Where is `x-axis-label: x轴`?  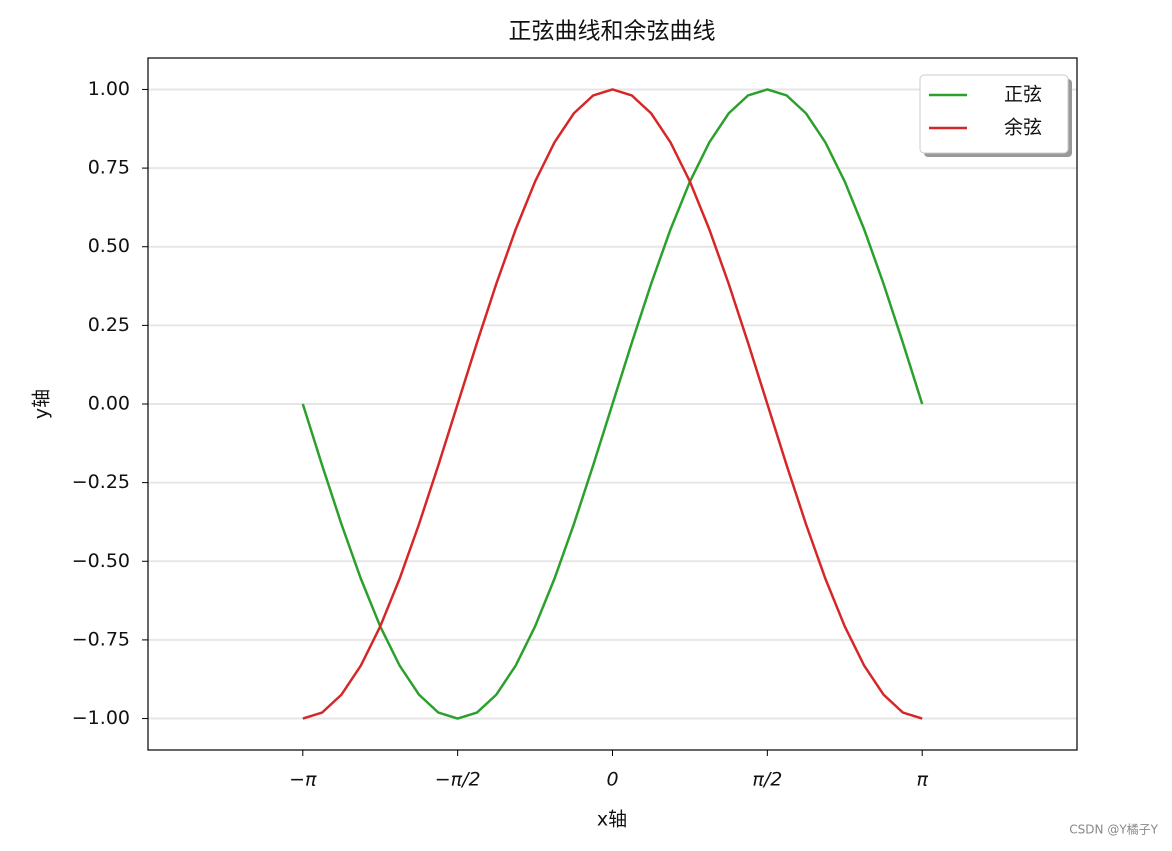
x-axis-label: x轴 is located at coordinates (612, 820).